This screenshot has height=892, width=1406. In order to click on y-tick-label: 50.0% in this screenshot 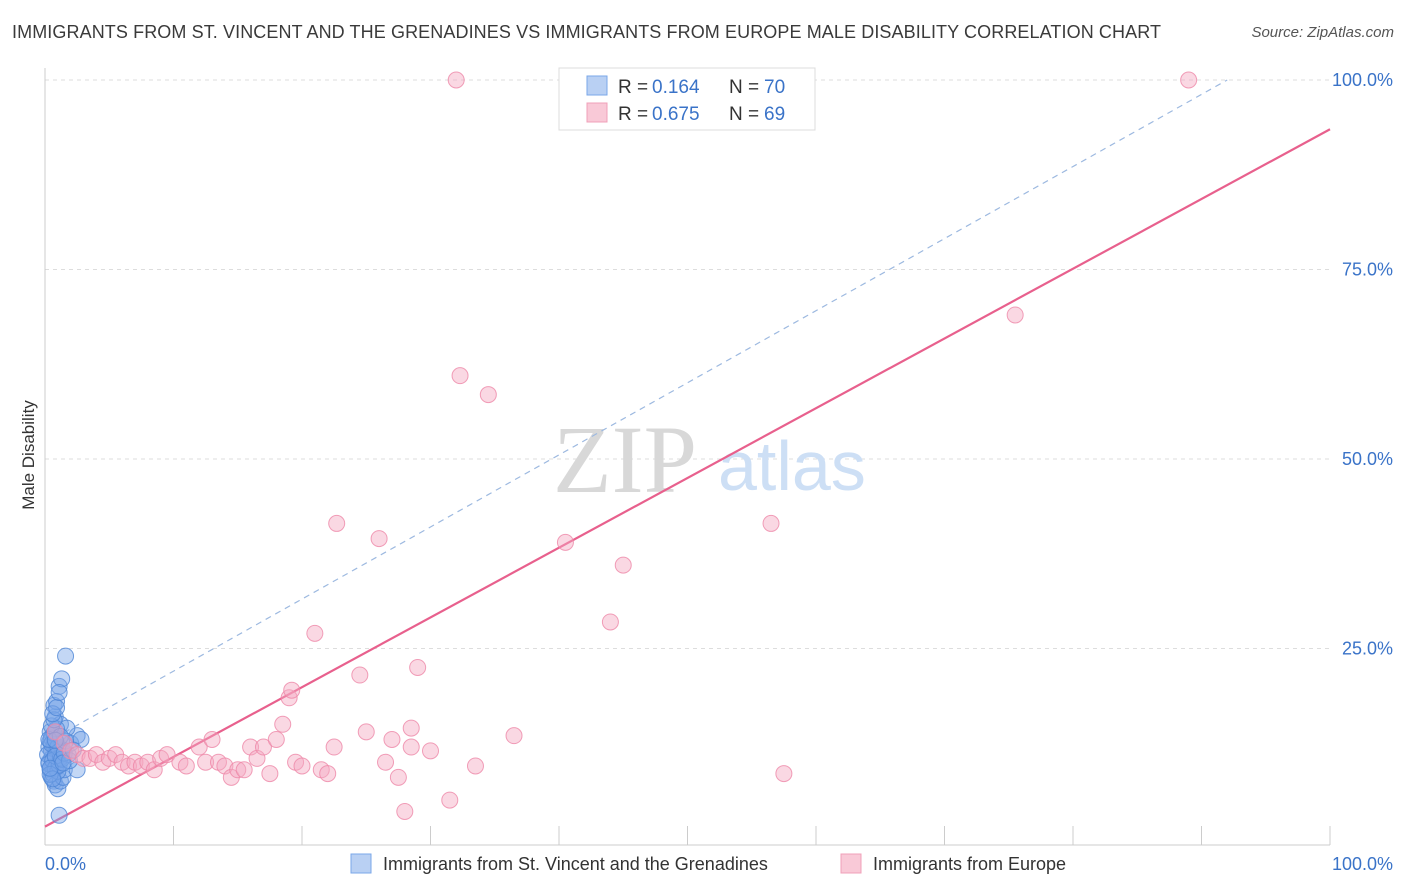, I will do `click(1367, 459)`.